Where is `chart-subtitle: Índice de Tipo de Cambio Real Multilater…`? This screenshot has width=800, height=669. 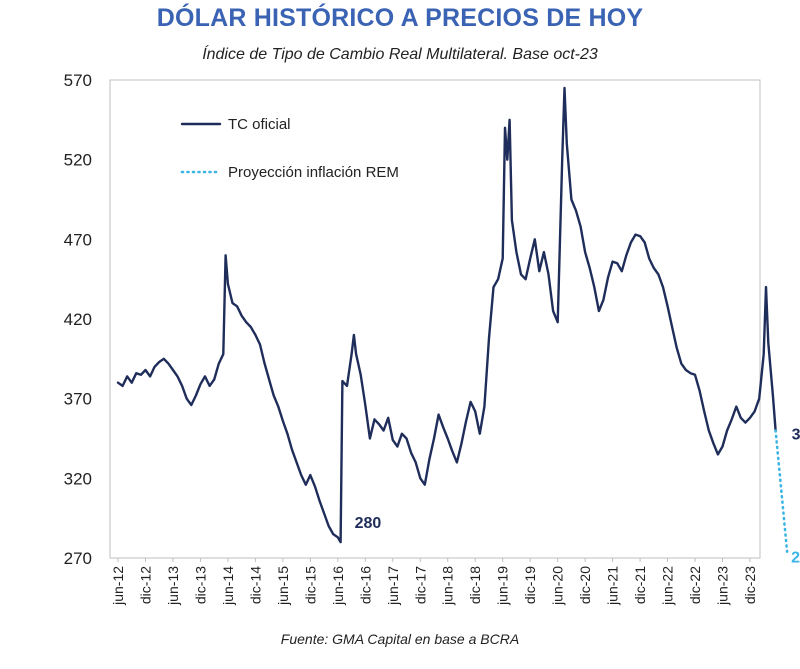
chart-subtitle: Índice de Tipo de Cambio Real Multilater… is located at coordinates (400, 54).